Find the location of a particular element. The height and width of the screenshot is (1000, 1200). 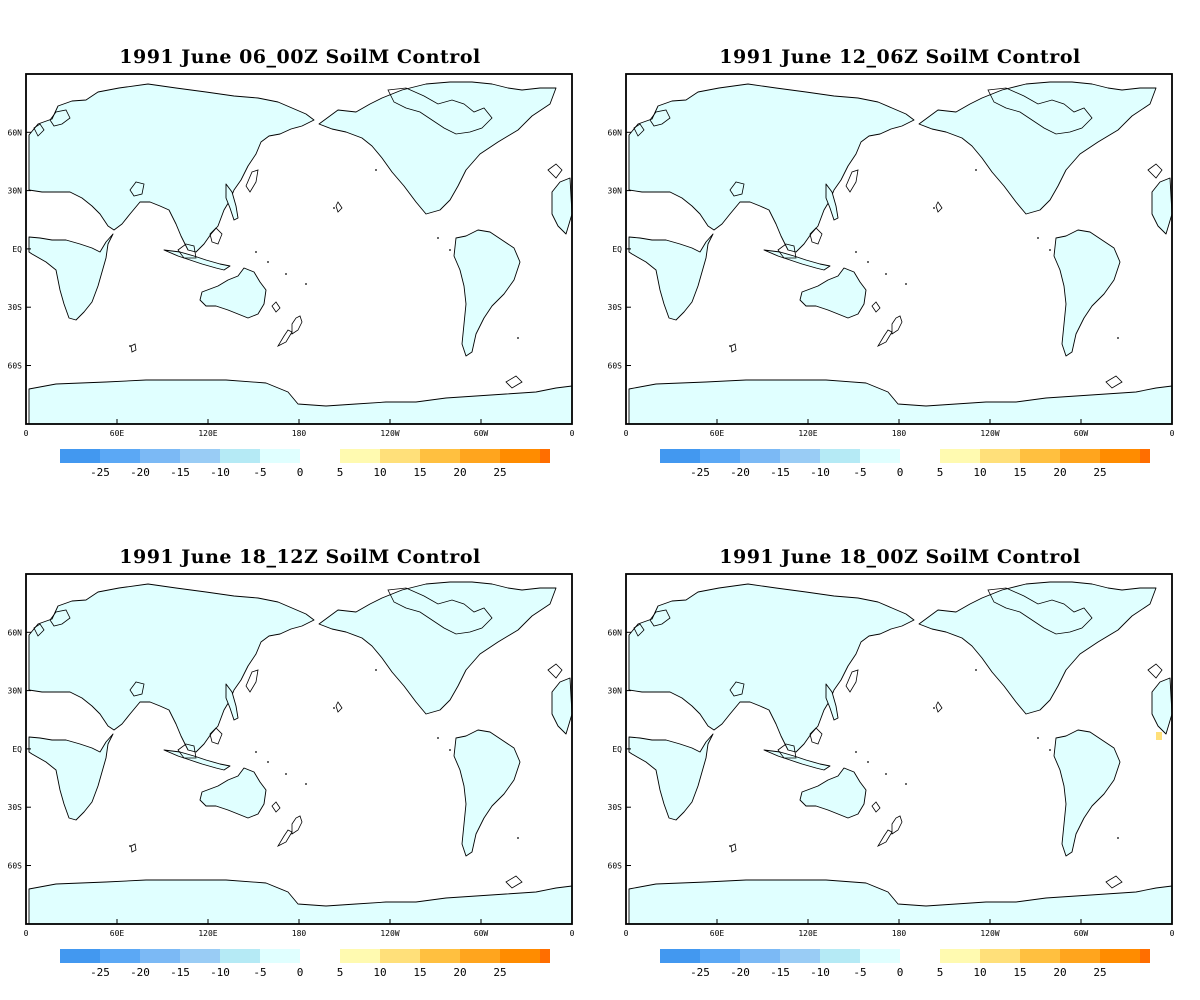

colorbar-label: -20 is located at coordinates (140, 472).